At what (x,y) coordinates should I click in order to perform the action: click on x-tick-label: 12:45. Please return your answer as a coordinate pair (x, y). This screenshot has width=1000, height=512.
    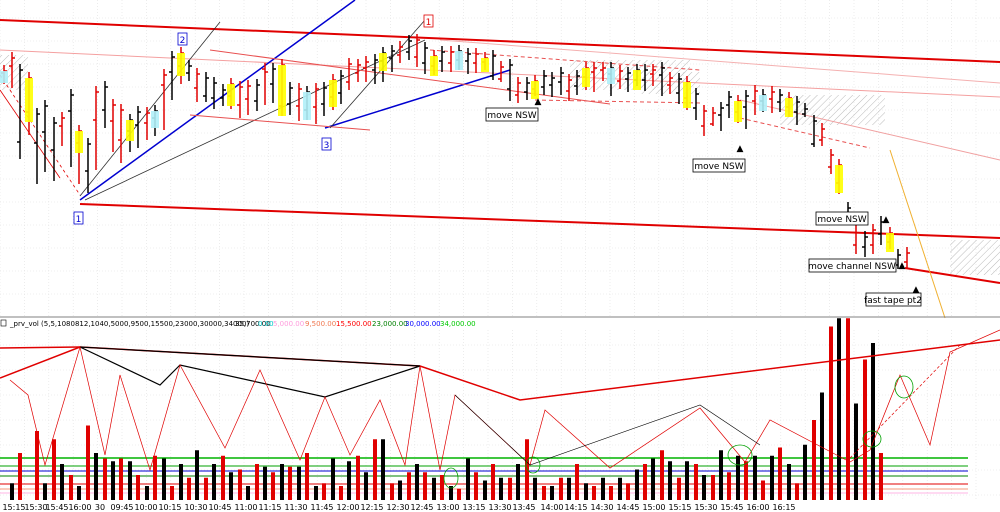
    Looking at the image, I should click on (421, 507).